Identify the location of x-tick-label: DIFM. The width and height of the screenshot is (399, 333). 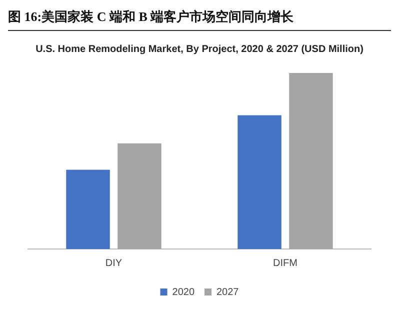
(285, 263).